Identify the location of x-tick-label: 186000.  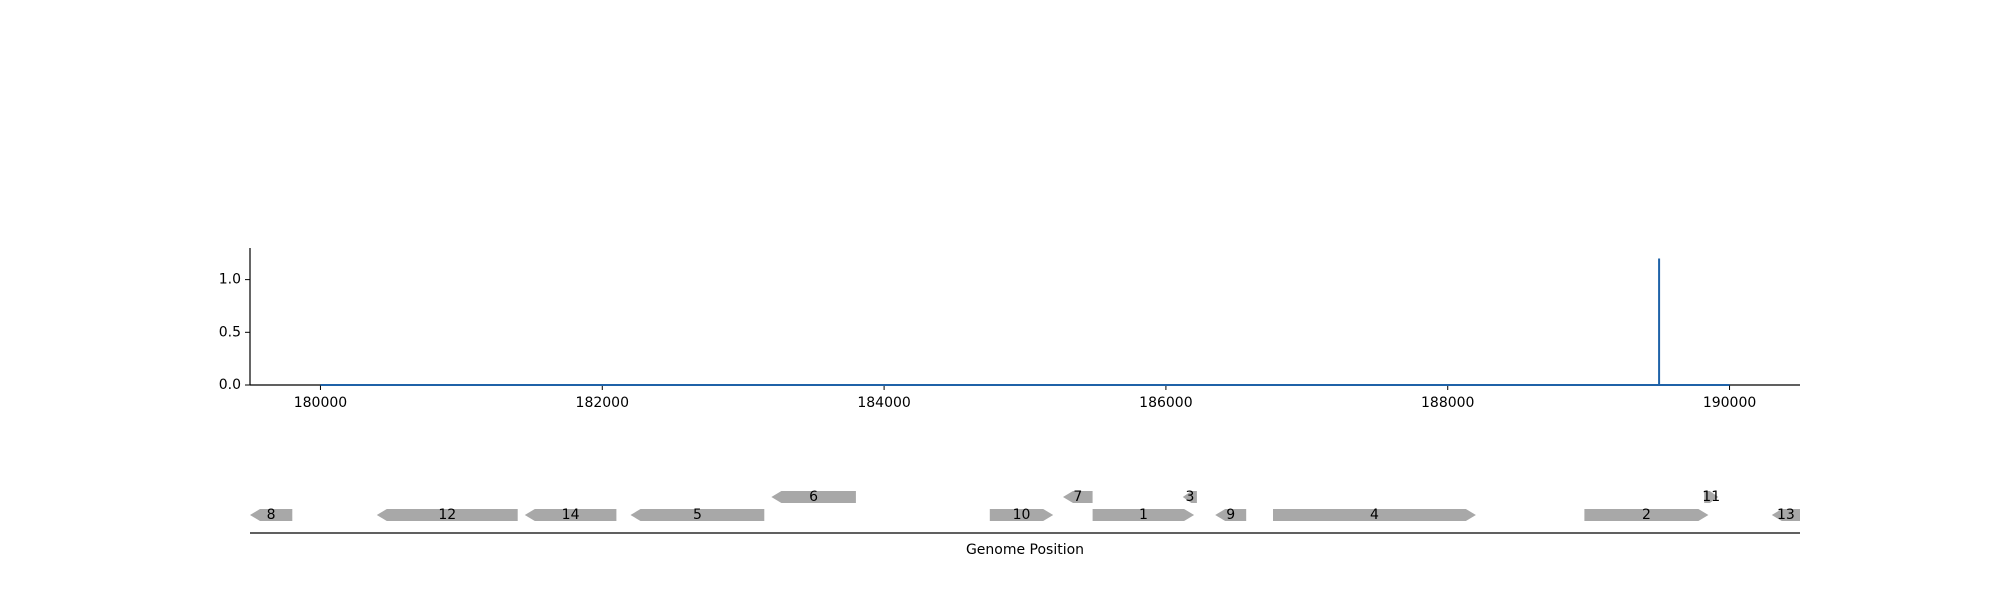
(1165, 403).